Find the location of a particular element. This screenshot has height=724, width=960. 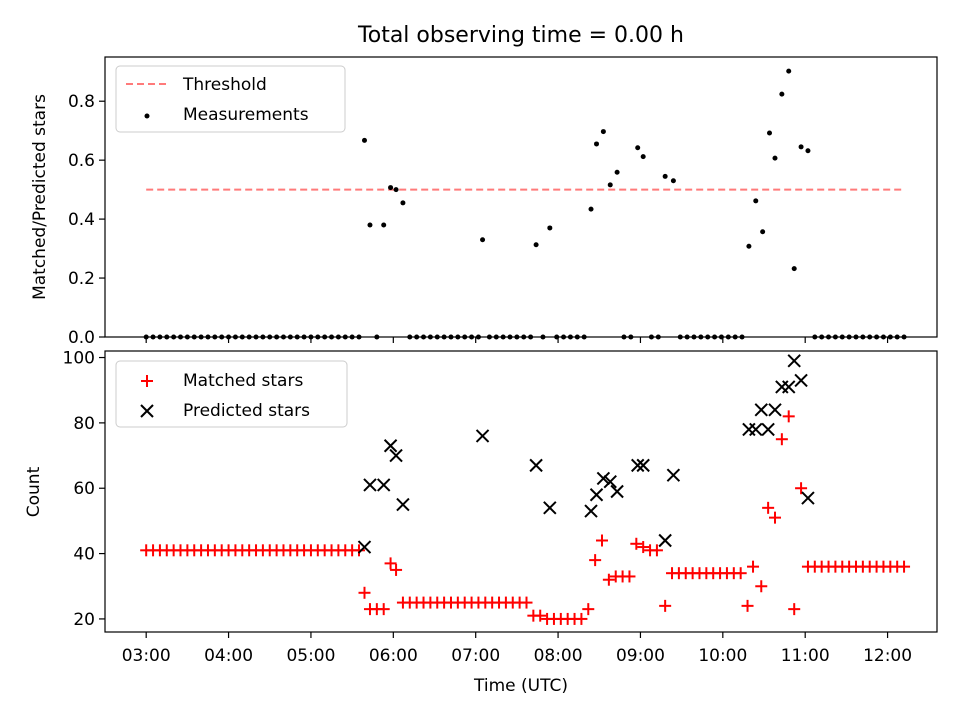

x-tick-label: 10:00 is located at coordinates (722, 656).